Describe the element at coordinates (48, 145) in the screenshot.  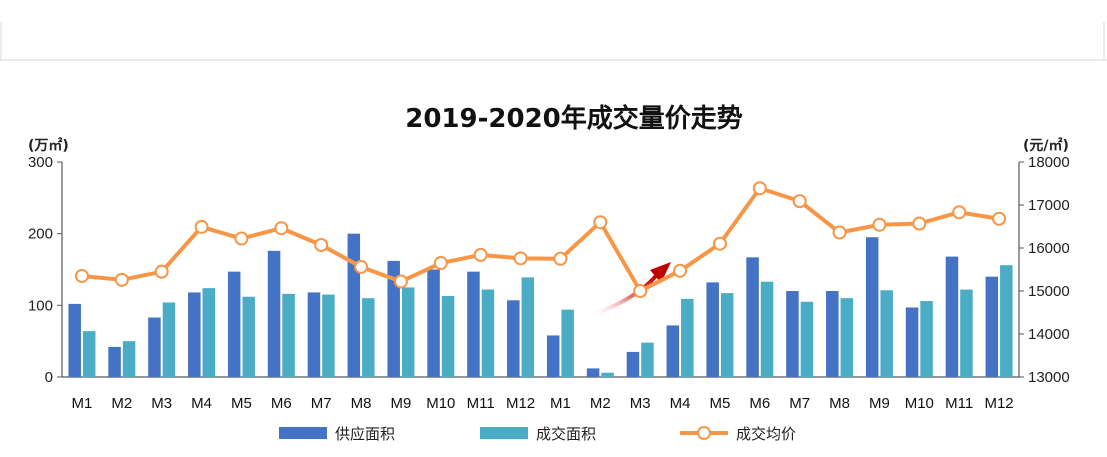
I see `left-axis-unit: (万㎡)` at that location.